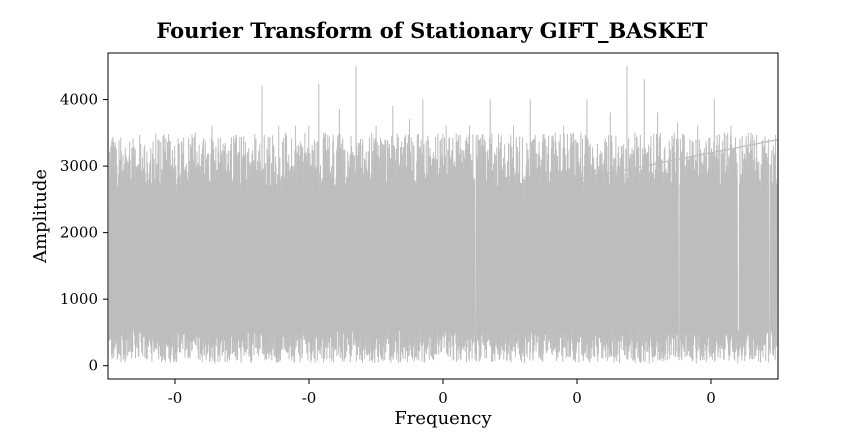 Image resolution: width=864 pixels, height=432 pixels. What do you see at coordinates (443, 418) in the screenshot?
I see `x-axis-label: Frequency` at bounding box center [443, 418].